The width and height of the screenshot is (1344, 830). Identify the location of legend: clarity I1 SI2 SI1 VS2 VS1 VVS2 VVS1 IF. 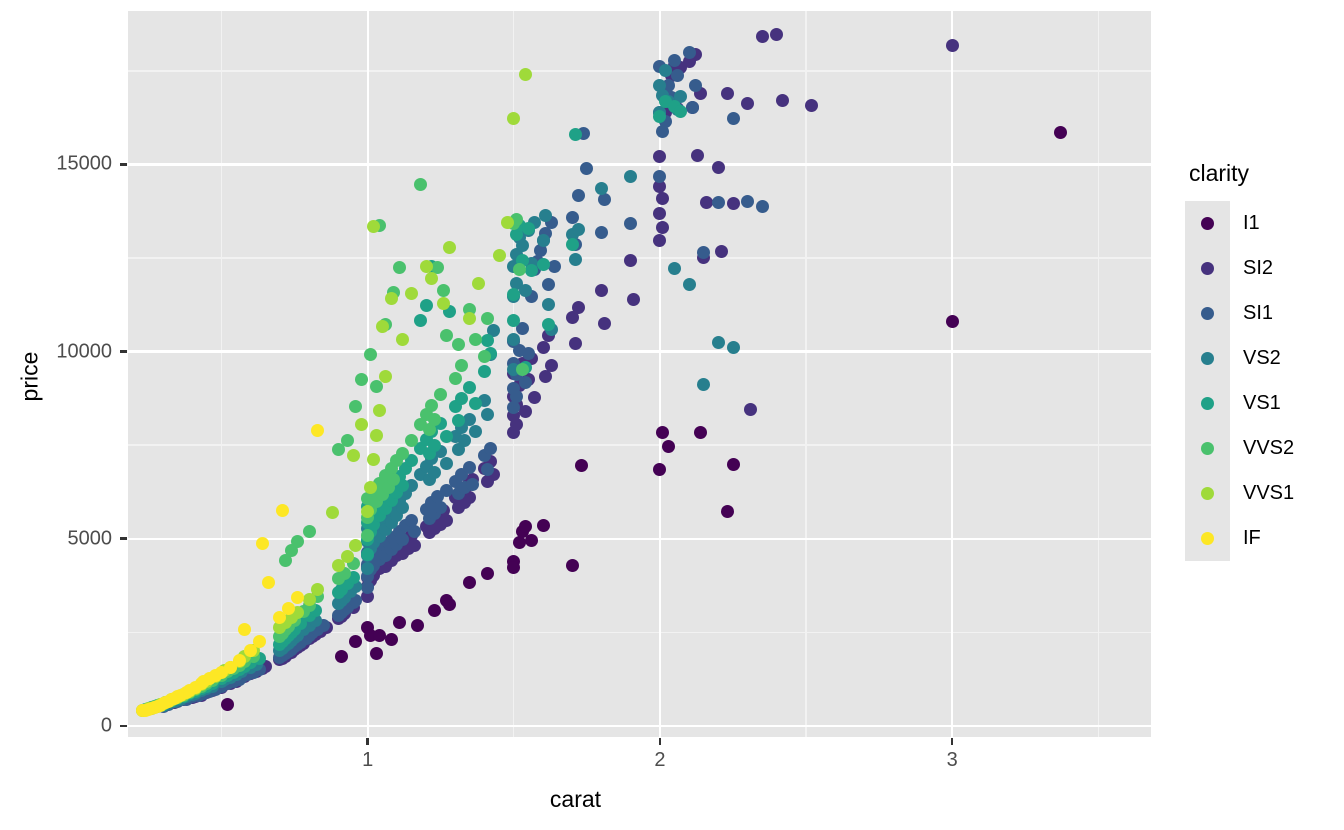
(1260, 360).